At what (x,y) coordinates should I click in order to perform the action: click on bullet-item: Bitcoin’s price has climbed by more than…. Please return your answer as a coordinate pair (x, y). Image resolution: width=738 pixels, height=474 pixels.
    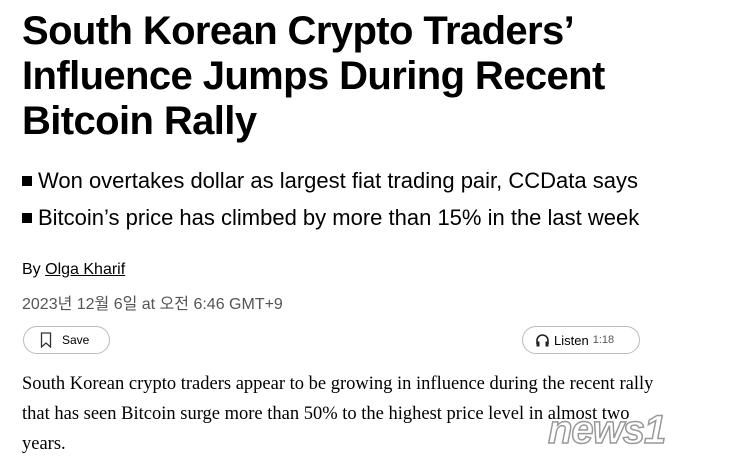
    Looking at the image, I should click on (330, 217).